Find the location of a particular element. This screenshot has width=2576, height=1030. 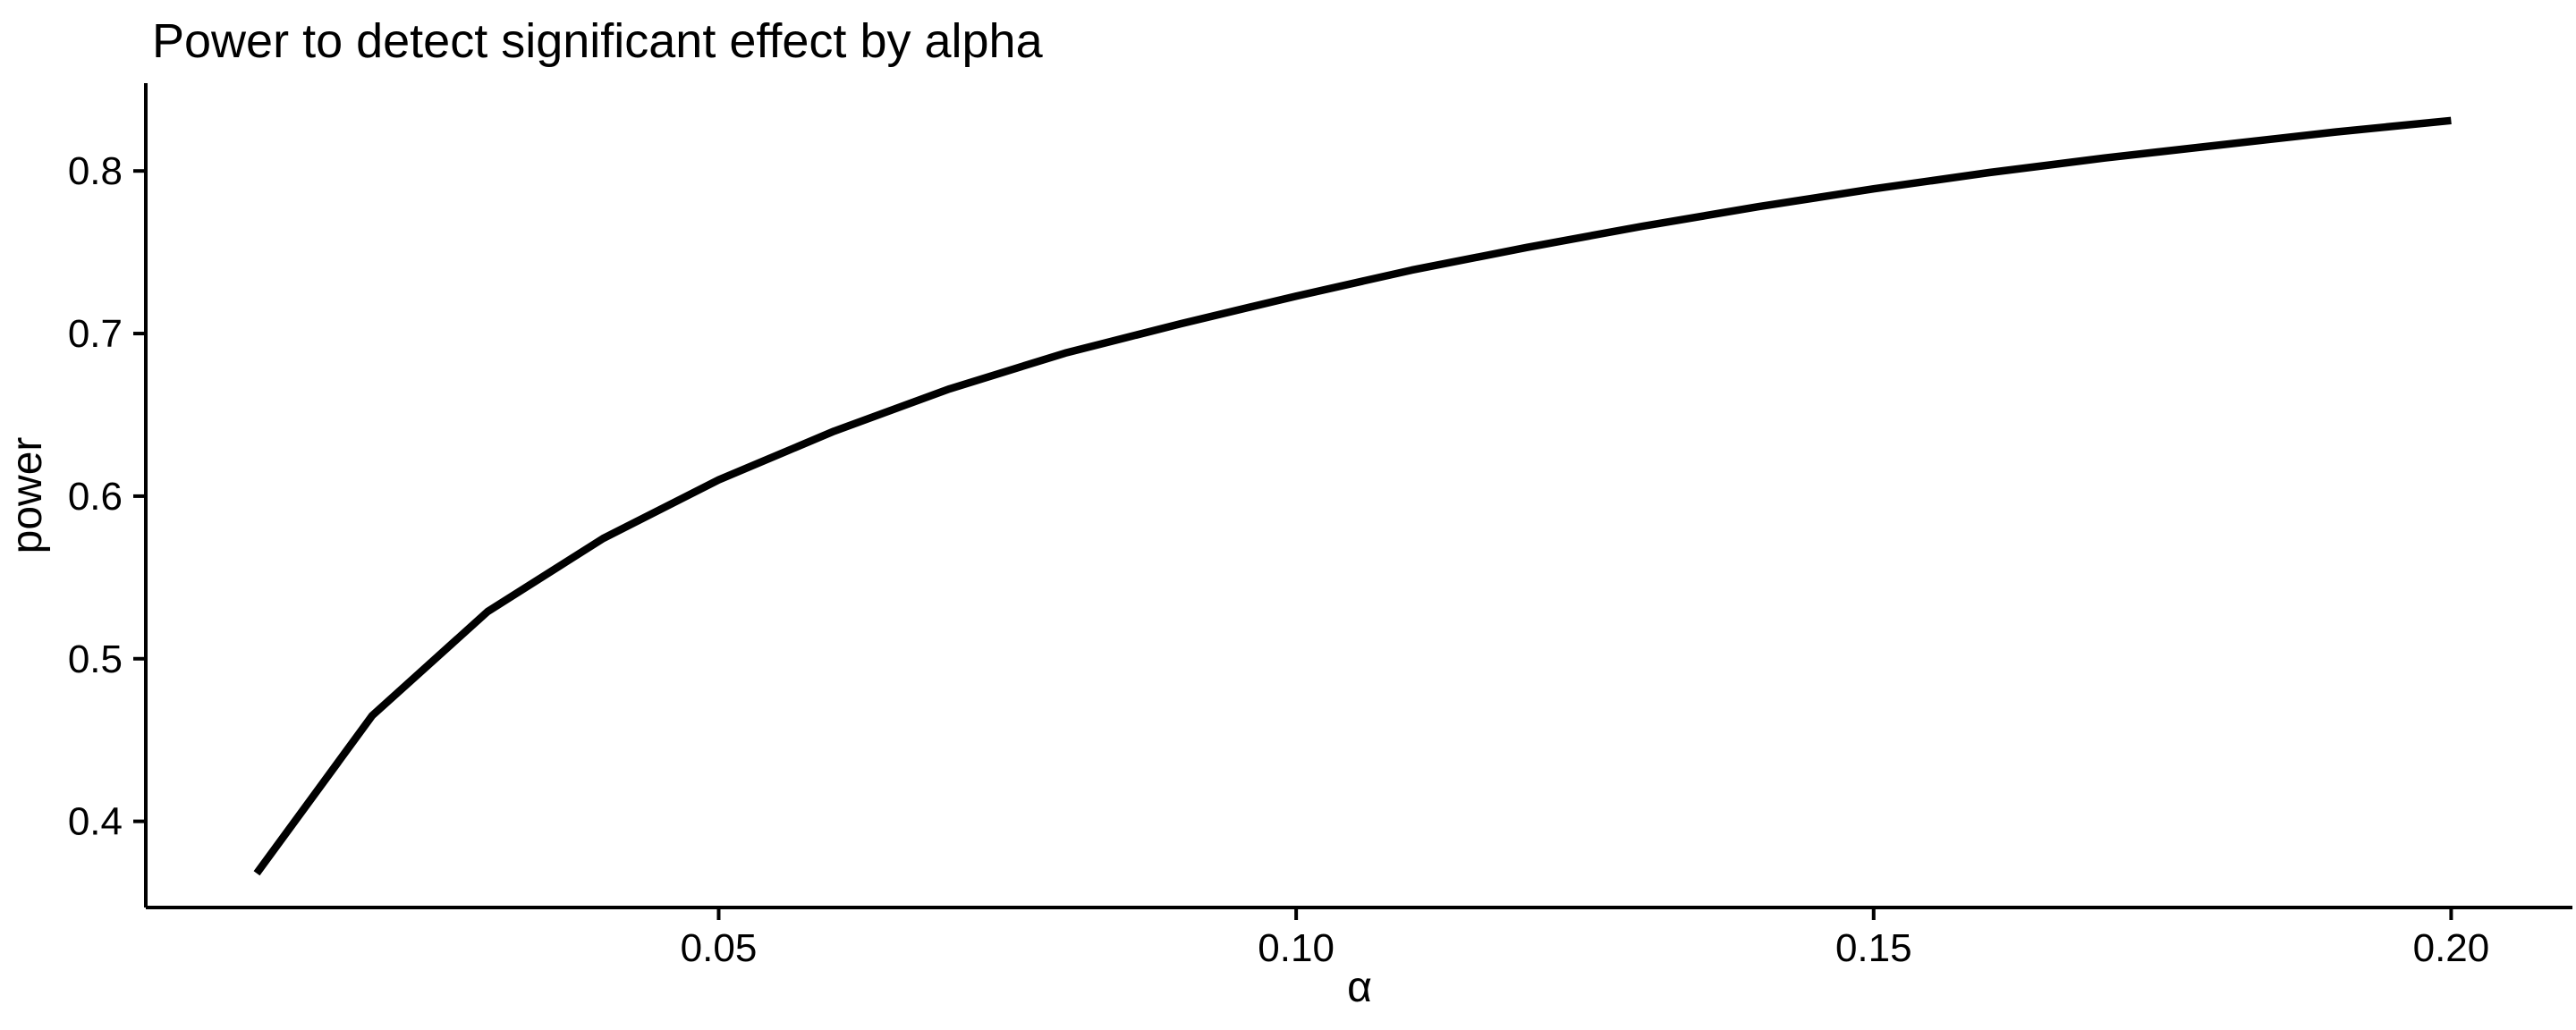

y-axis-ticks: 0.4 0.5 0.6 0.7 0.8 is located at coordinates (107, 496).